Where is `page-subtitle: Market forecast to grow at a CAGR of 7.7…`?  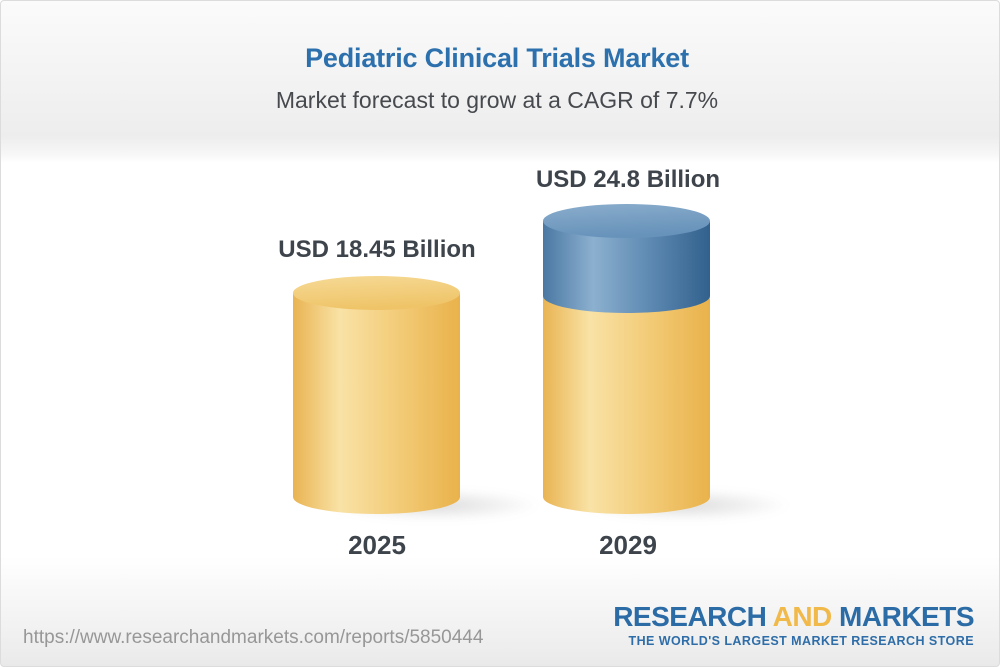
page-subtitle: Market forecast to grow at a CAGR of 7.7… is located at coordinates (497, 100).